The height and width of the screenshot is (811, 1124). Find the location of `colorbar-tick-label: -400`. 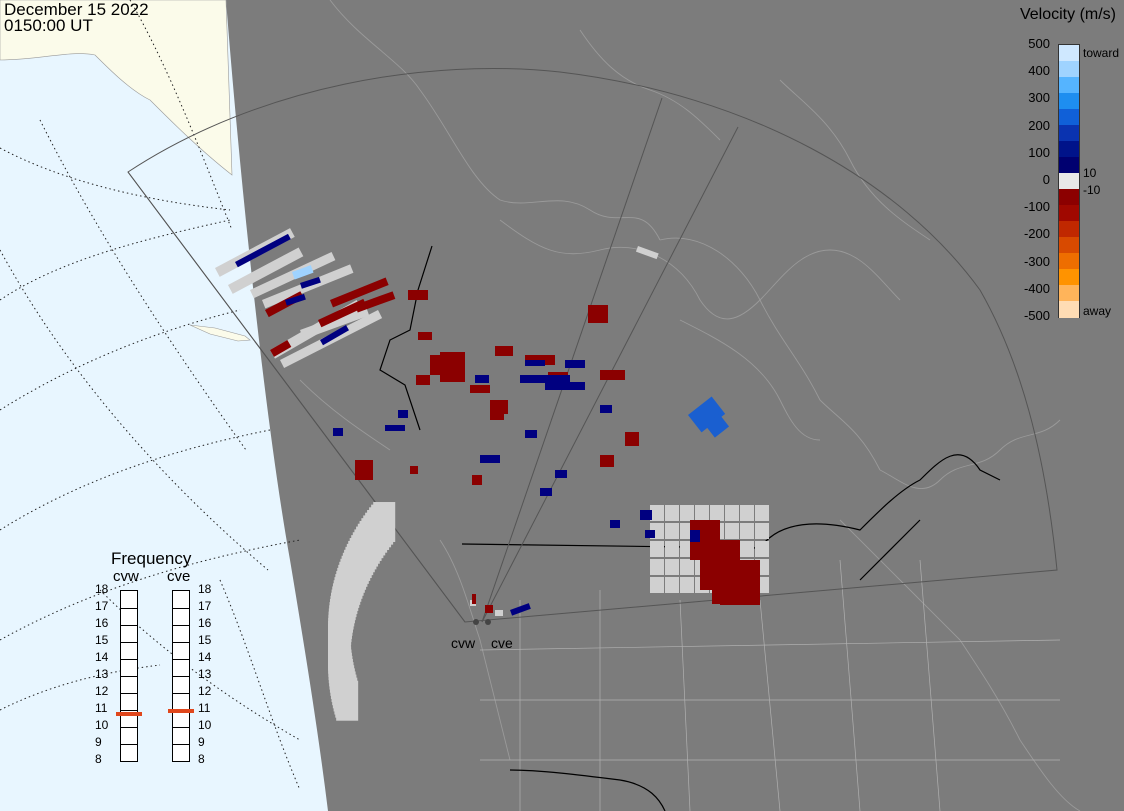

colorbar-tick-label: -400 is located at coordinates (1036, 288).